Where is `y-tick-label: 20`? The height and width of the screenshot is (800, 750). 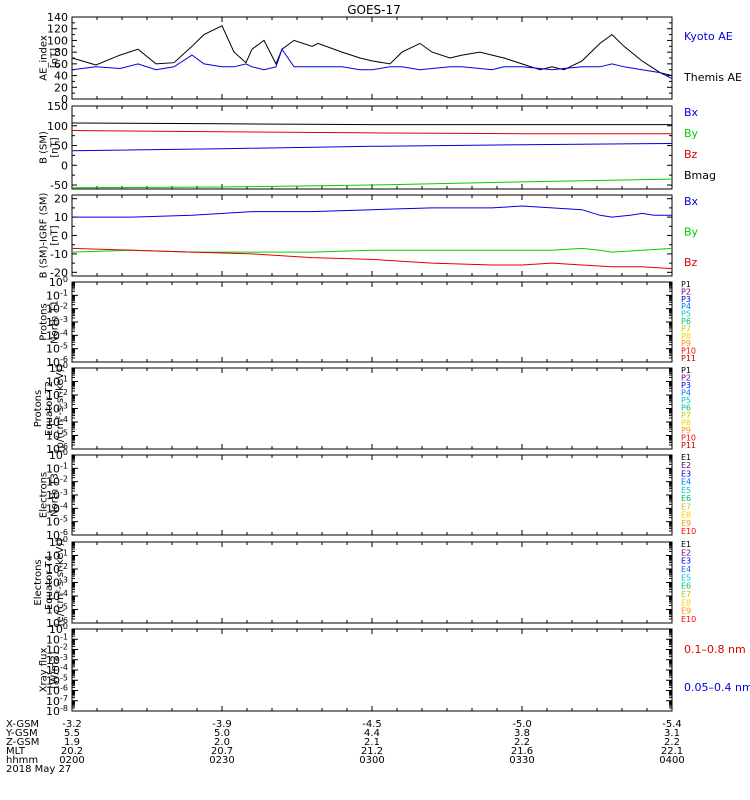
y-tick-label: 20 is located at coordinates (61, 199).